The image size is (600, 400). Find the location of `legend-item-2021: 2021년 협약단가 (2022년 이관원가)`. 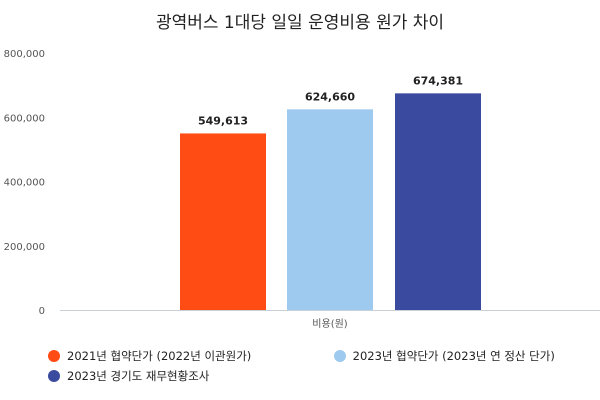

legend-item-2021: 2021년 협약단가 (2022년 이관원가) is located at coordinates (189, 356).